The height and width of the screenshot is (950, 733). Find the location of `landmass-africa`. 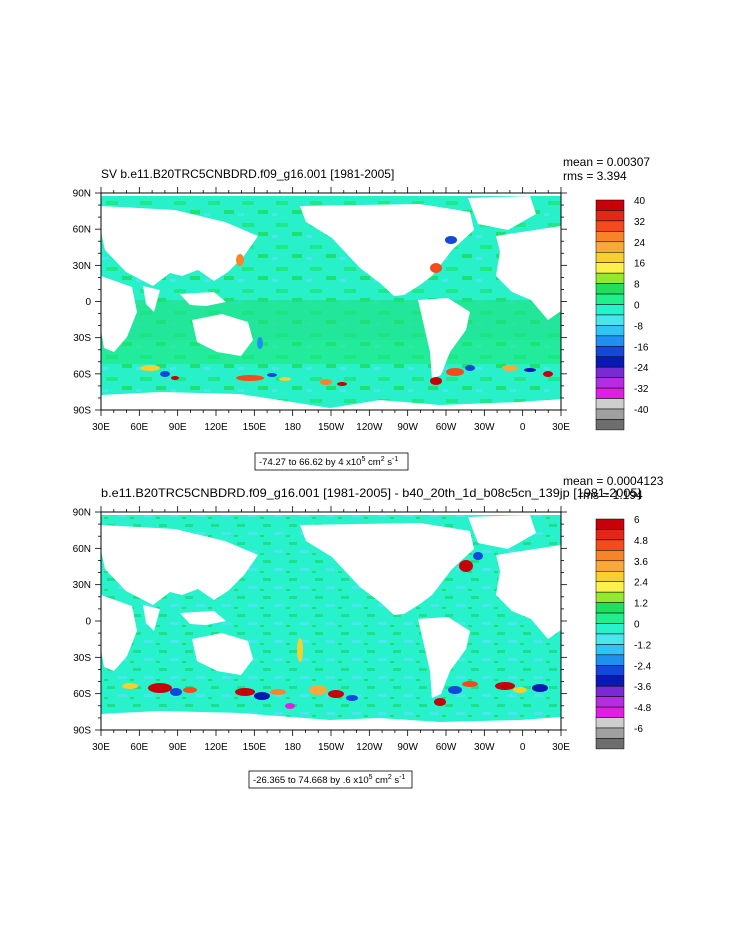

landmass-africa is located at coordinates (119, 633).